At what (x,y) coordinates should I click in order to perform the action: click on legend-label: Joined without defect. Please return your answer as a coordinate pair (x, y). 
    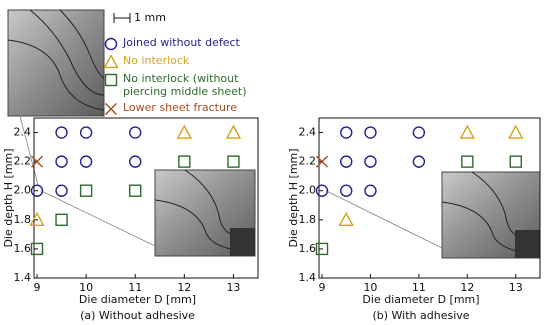
    Looking at the image, I should click on (181, 42).